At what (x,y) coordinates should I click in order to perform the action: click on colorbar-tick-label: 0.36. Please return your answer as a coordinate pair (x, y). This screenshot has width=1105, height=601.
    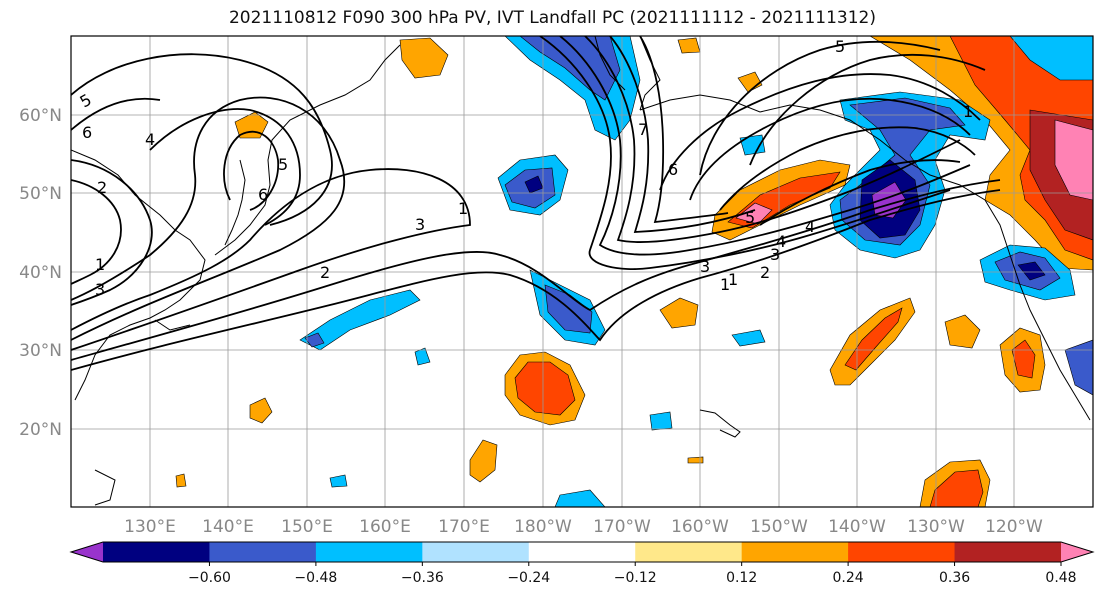
    Looking at the image, I should click on (954, 578).